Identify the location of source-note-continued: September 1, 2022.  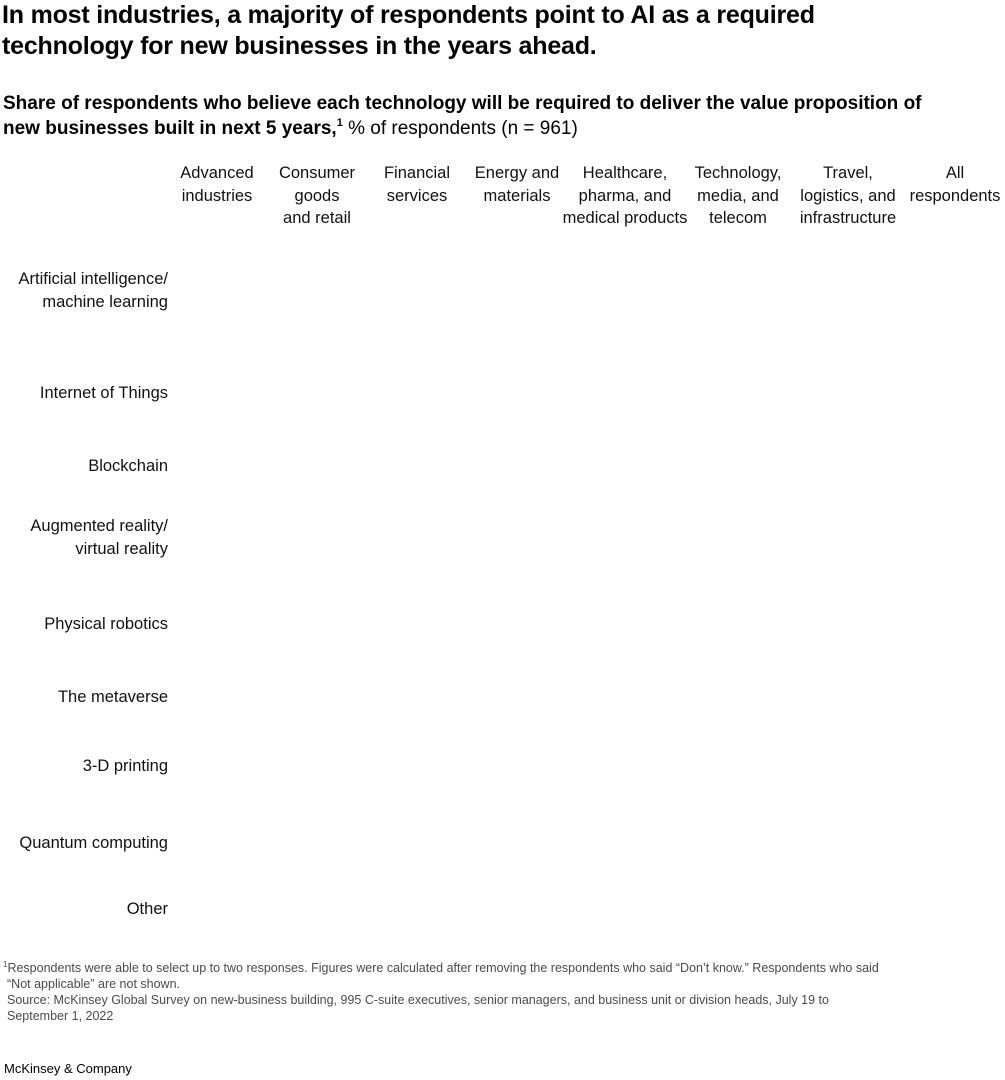
(60, 1016).